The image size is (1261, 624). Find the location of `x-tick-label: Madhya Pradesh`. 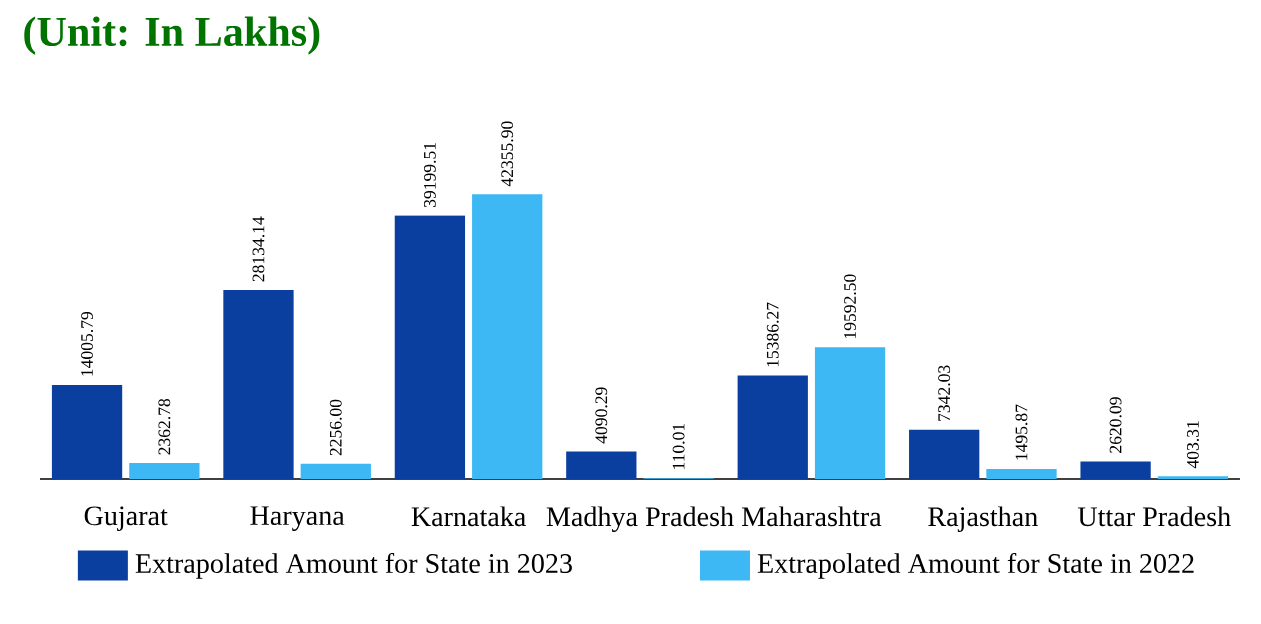

x-tick-label: Madhya Pradesh is located at coordinates (640, 519).